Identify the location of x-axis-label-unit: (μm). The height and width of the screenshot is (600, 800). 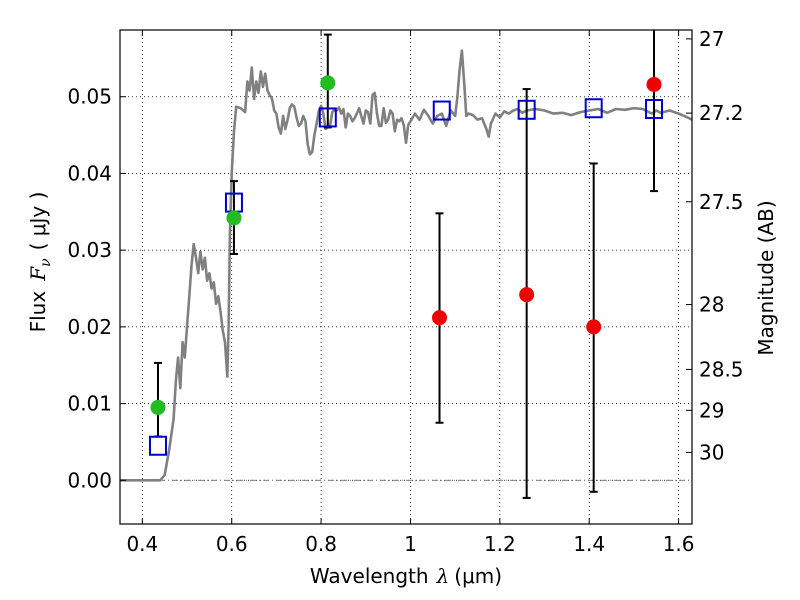
(478, 576).